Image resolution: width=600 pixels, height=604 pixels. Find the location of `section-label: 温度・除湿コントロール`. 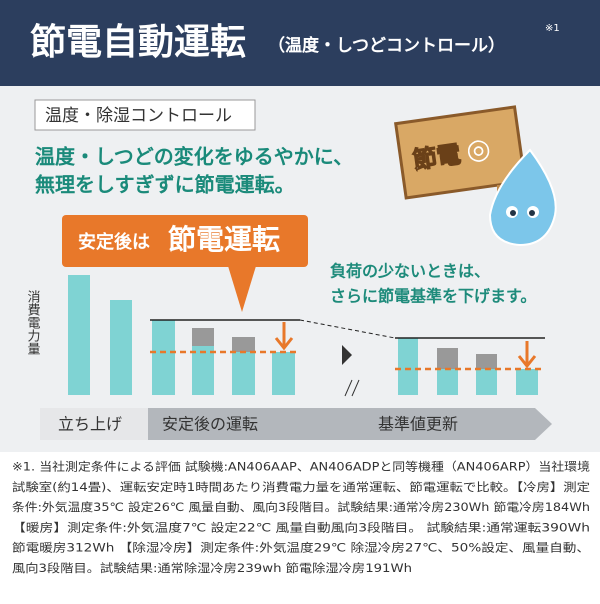

section-label: 温度・除湿コントロール is located at coordinates (138, 116).